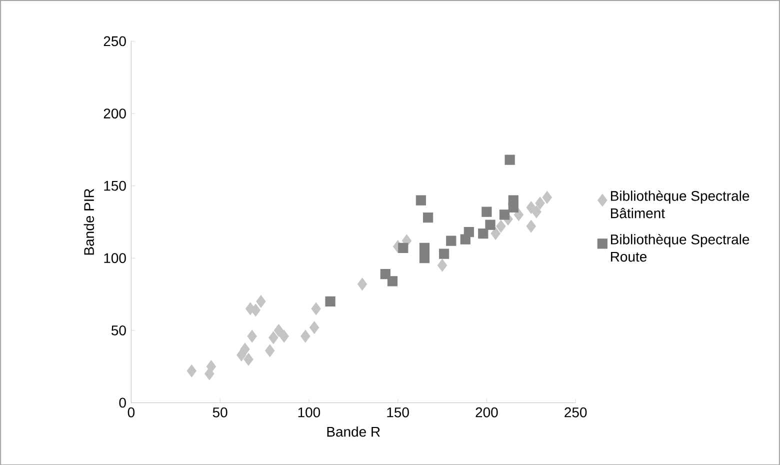 The height and width of the screenshot is (465, 780). I want to click on x-tick-label: 150, so click(398, 412).